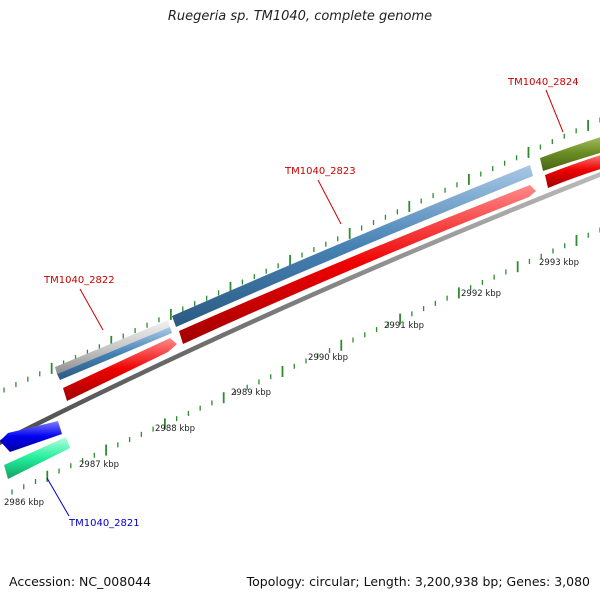  Describe the element at coordinates (572, 170) in the screenshot. I see `feature-tm1040-2824-red` at that location.